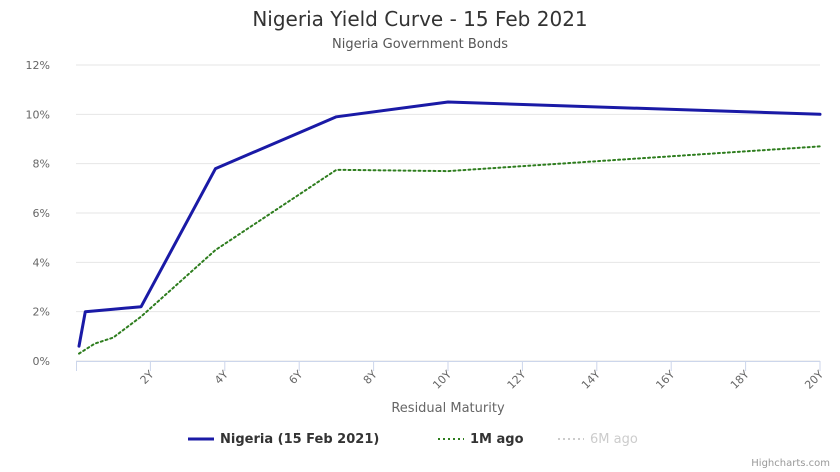 The height and width of the screenshot is (472, 840). I want to click on y-tick-label: 8%, so click(41, 164).